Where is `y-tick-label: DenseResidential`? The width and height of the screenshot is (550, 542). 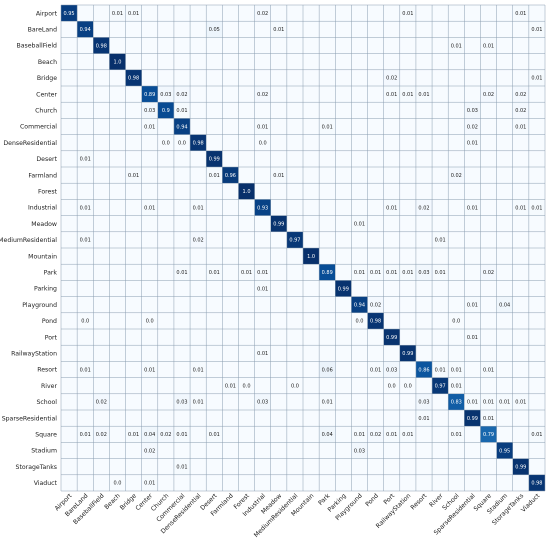 y-tick-label: DenseResidential is located at coordinates (30, 143).